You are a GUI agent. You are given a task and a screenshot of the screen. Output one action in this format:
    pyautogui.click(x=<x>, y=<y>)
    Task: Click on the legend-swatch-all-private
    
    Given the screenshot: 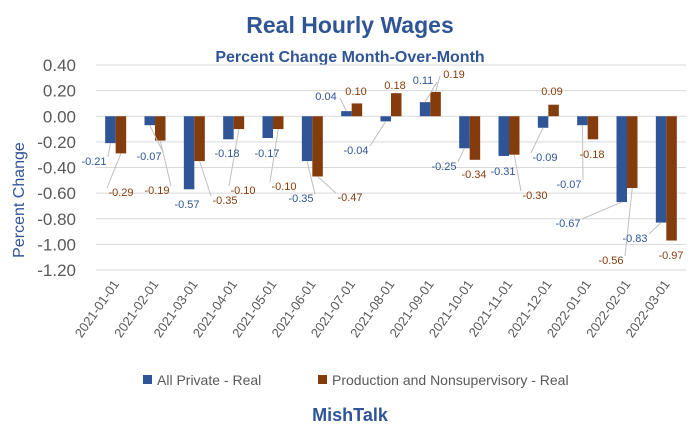 What is the action you would take?
    pyautogui.click(x=147, y=379)
    